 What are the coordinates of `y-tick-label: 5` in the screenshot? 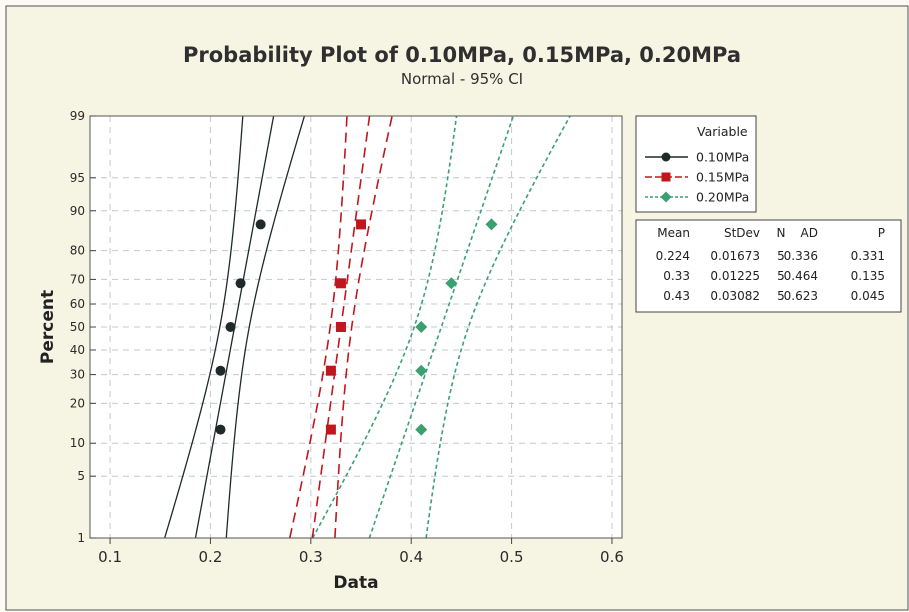 It's located at (81, 476).